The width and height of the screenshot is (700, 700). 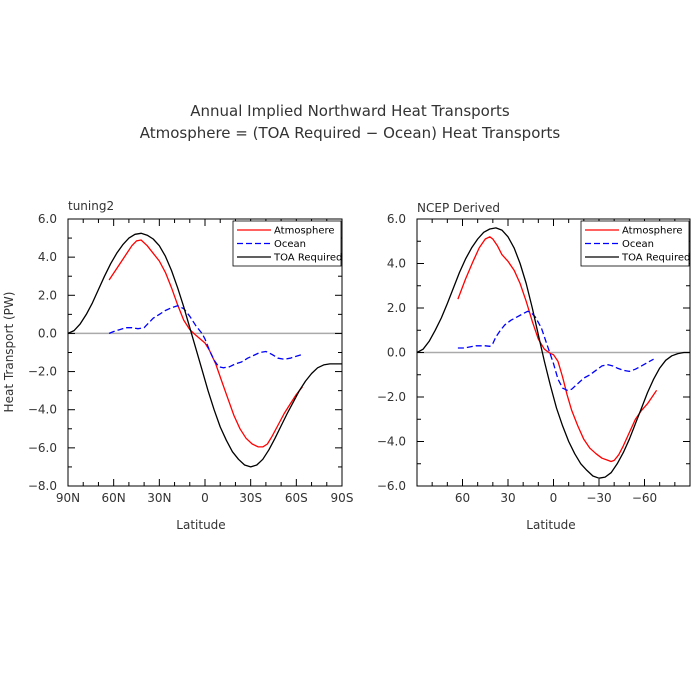 I want to click on x-tick-label: 30S, so click(x=250, y=498).